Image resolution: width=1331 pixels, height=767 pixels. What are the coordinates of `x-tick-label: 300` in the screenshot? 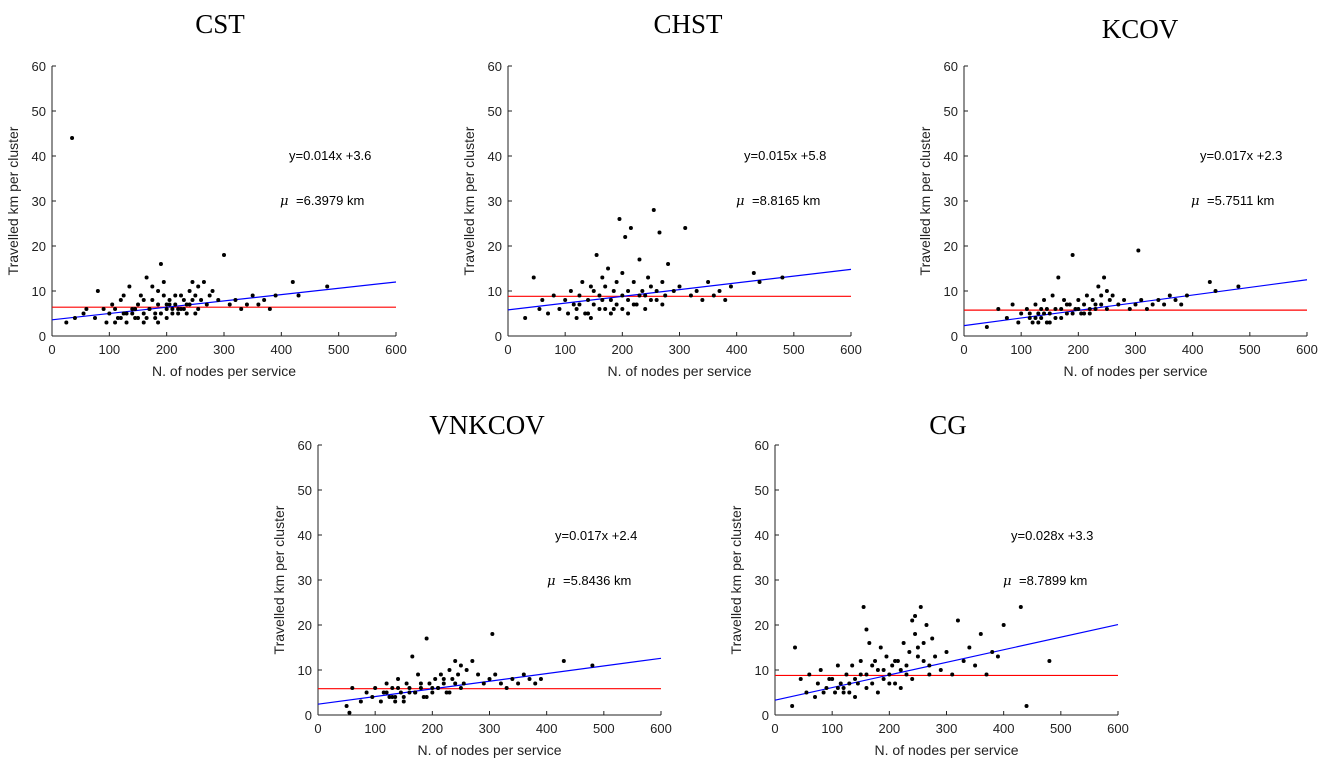 It's located at (680, 349).